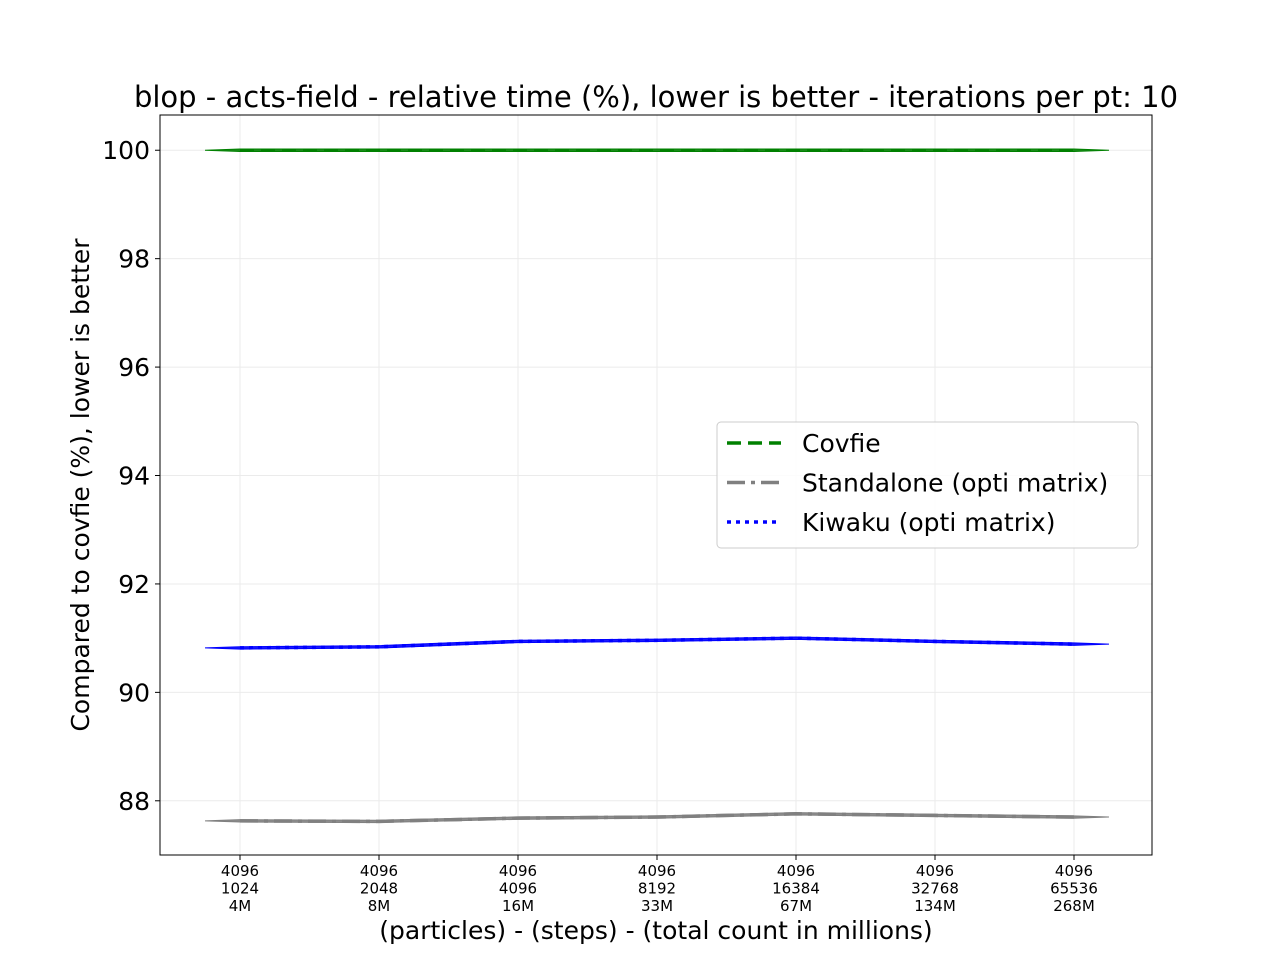 The image size is (1280, 960). I want to click on legend-label: Kiwaku (opti matrix), so click(928, 522).